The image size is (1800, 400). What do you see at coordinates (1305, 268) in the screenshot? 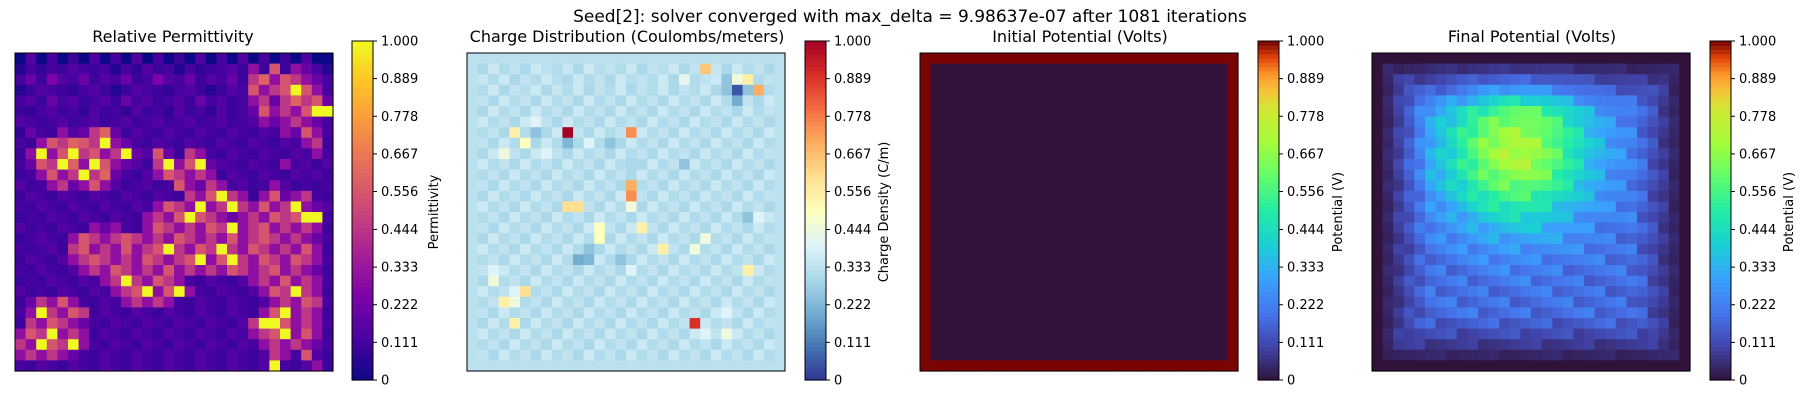
I see `colorbar-tick-label: 0.333` at bounding box center [1305, 268].